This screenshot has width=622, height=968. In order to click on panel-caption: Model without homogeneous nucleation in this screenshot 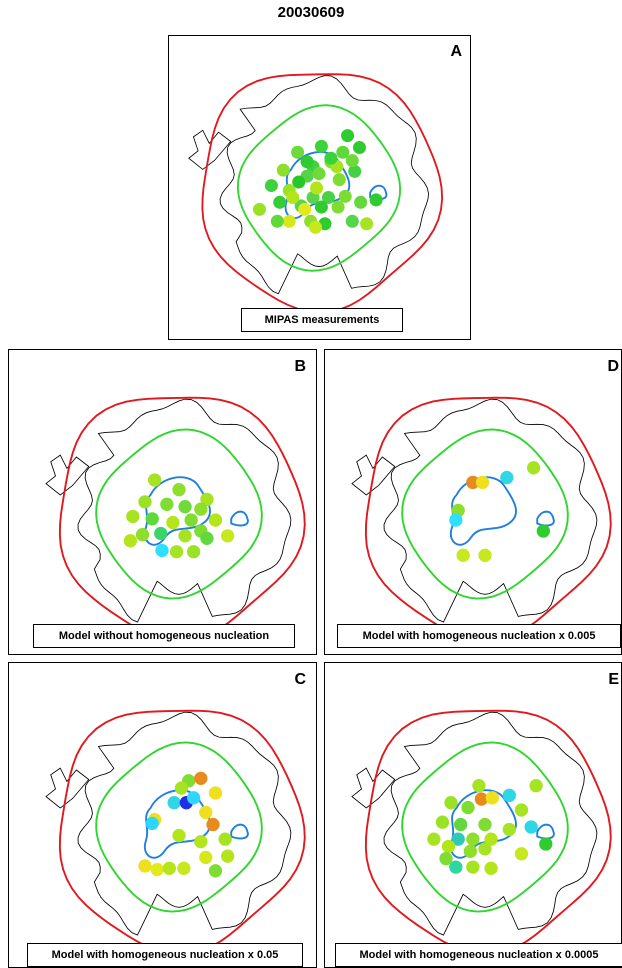, I will do `click(164, 636)`.